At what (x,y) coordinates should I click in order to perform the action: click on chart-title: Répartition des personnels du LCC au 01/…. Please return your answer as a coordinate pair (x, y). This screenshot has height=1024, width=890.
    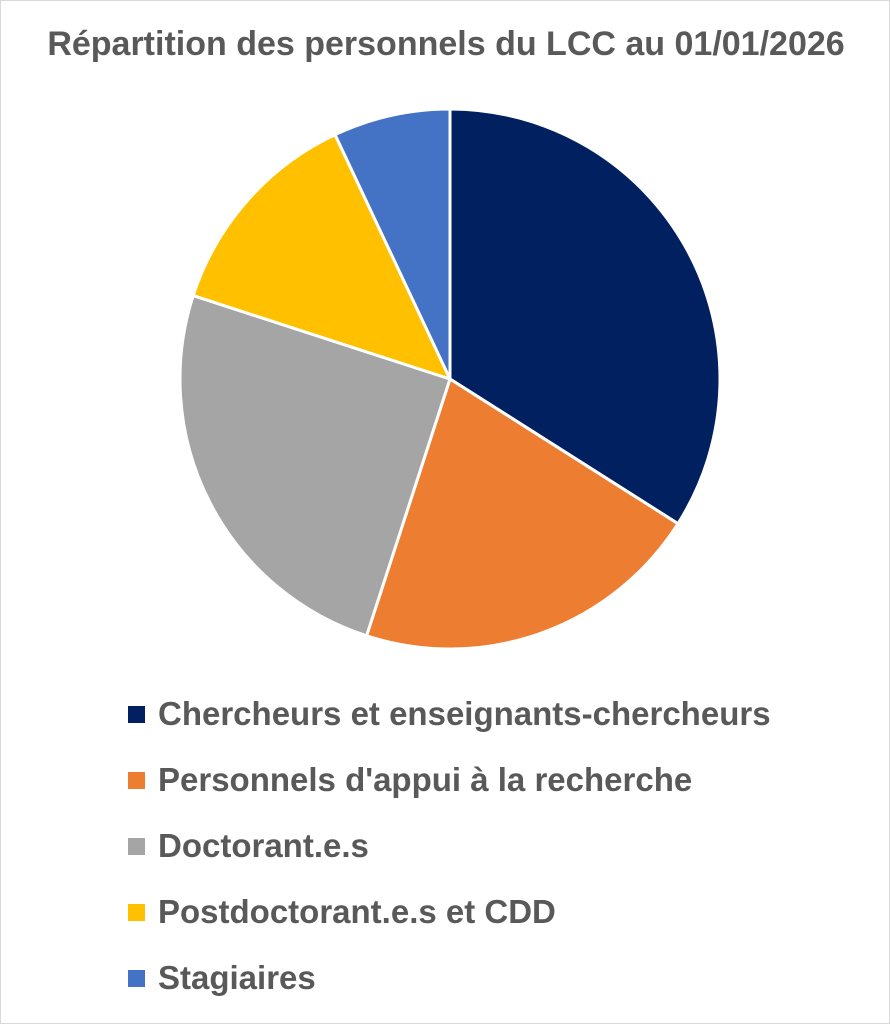
    Looking at the image, I should click on (446, 44).